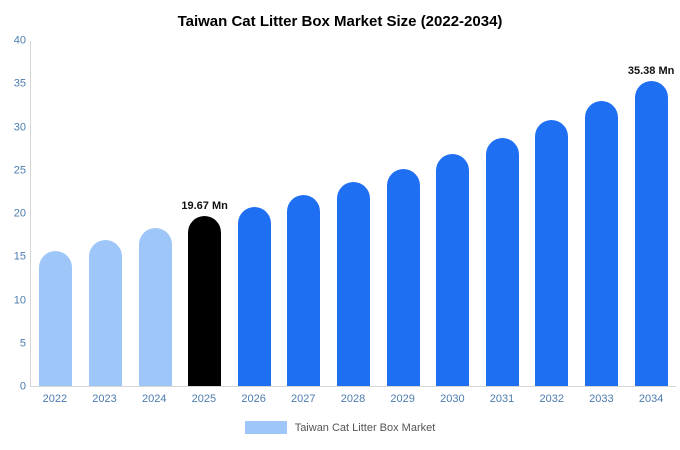 The width and height of the screenshot is (680, 450). What do you see at coordinates (22, 386) in the screenshot?
I see `y-tick-label: 0` at bounding box center [22, 386].